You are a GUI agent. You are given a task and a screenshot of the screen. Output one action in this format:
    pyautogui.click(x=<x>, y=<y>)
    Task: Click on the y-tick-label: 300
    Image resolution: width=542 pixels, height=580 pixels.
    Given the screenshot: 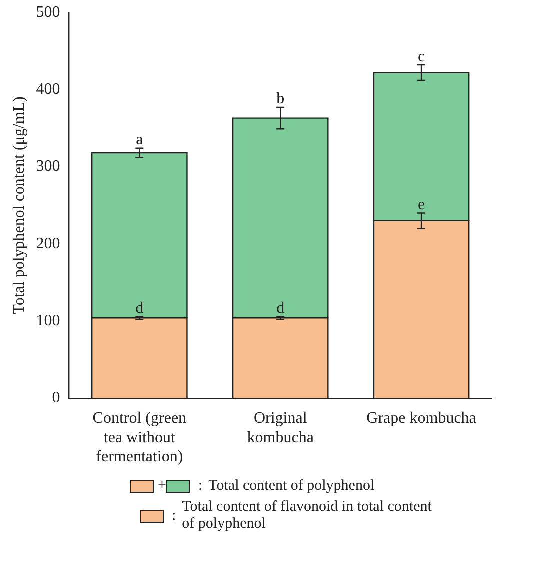 What is the action you would take?
    pyautogui.click(x=48, y=167)
    